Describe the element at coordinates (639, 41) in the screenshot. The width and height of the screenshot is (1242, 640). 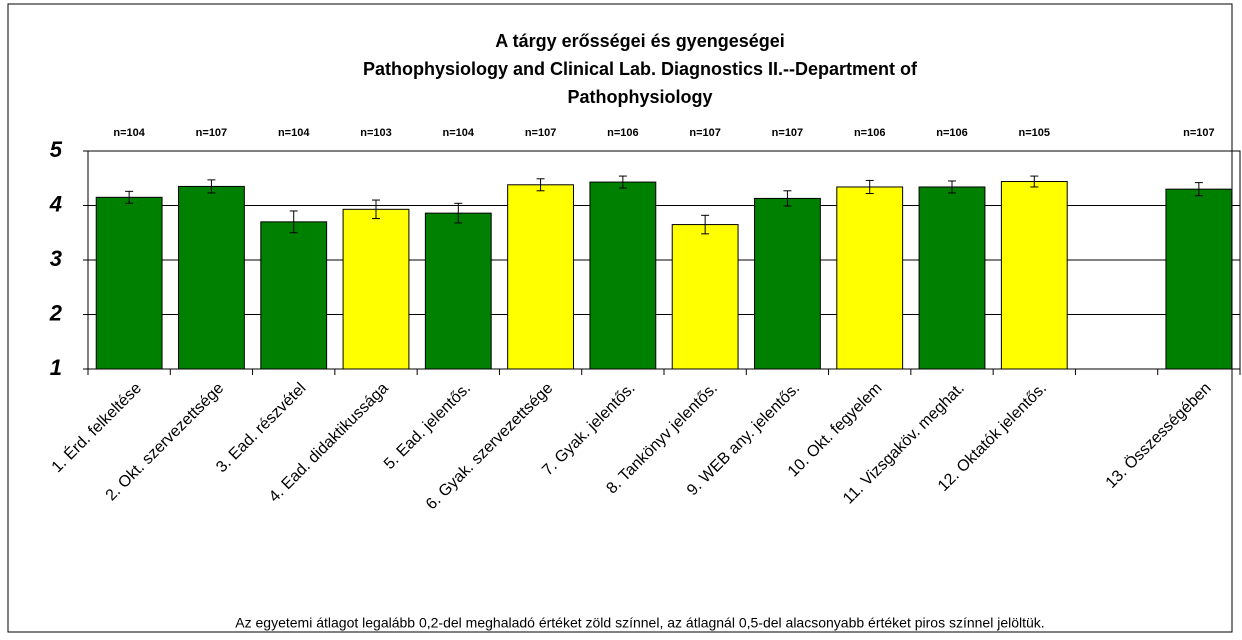
I see `chart-title: A tárgy erősségei és gyengeségei` at that location.